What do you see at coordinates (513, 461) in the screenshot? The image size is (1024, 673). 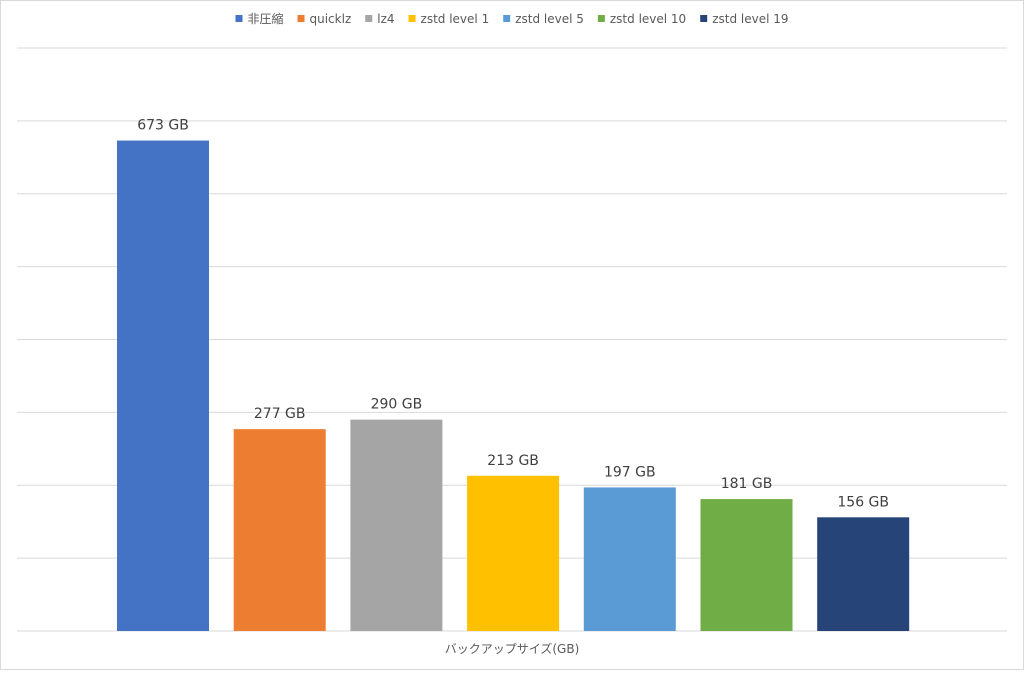 I see `data-label: 213 GB` at bounding box center [513, 461].